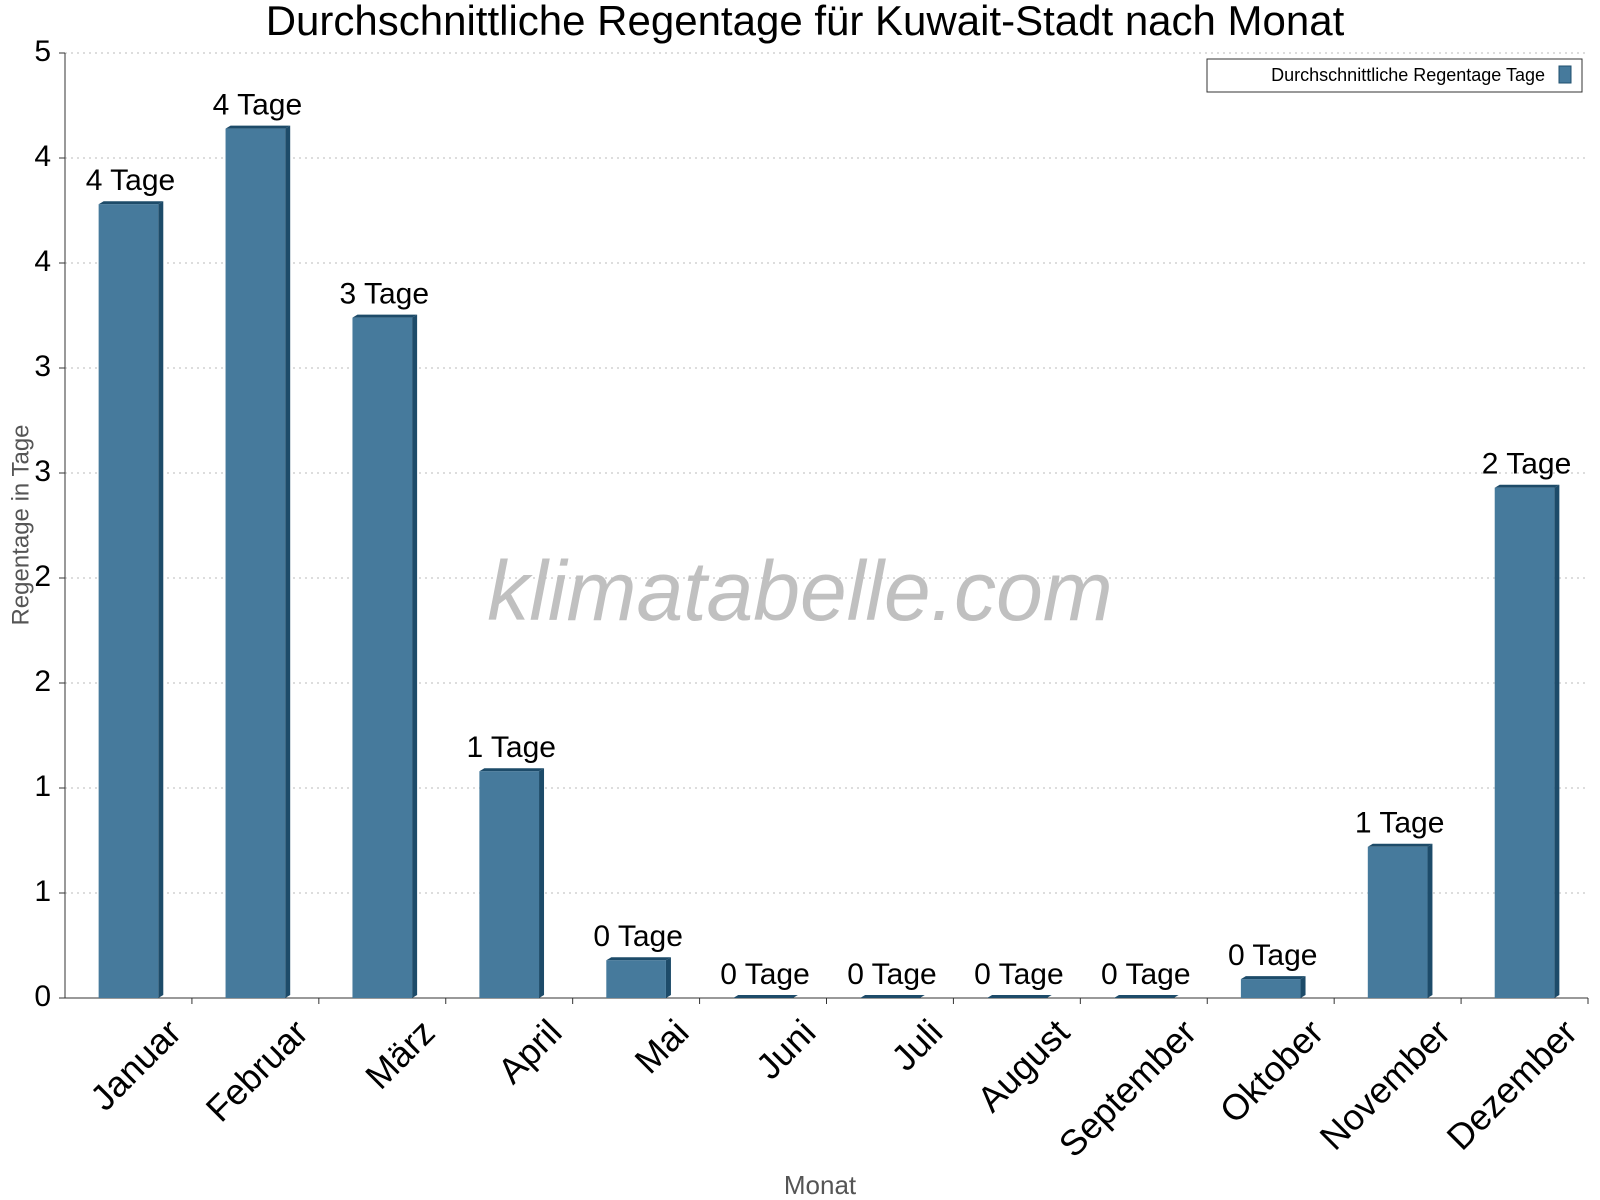 The image size is (1600, 1200). What do you see at coordinates (530, 1051) in the screenshot?
I see `x-tick-label: April` at bounding box center [530, 1051].